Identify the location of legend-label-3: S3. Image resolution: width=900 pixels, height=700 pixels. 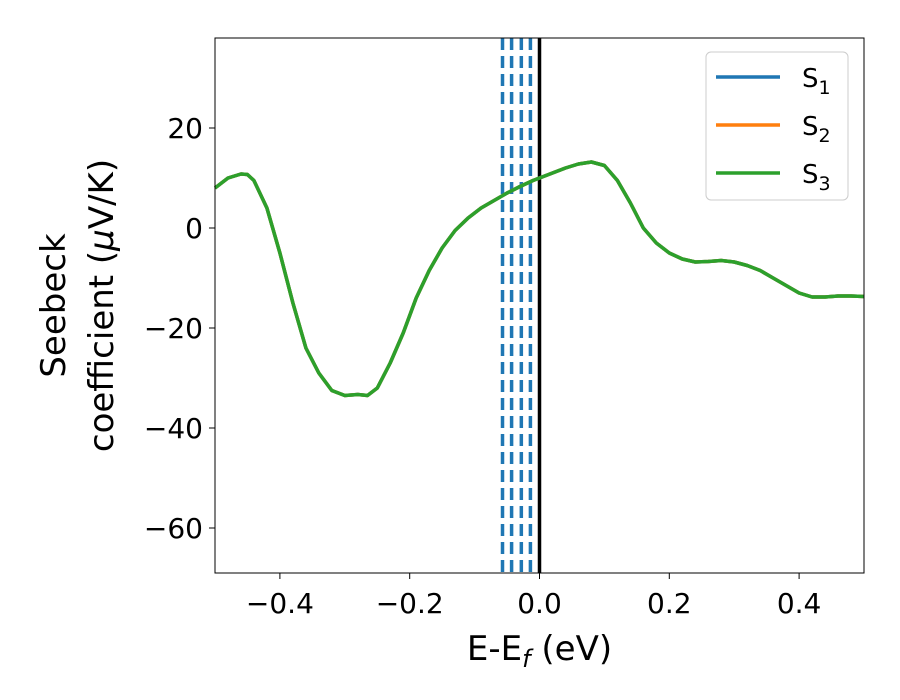
(816, 177).